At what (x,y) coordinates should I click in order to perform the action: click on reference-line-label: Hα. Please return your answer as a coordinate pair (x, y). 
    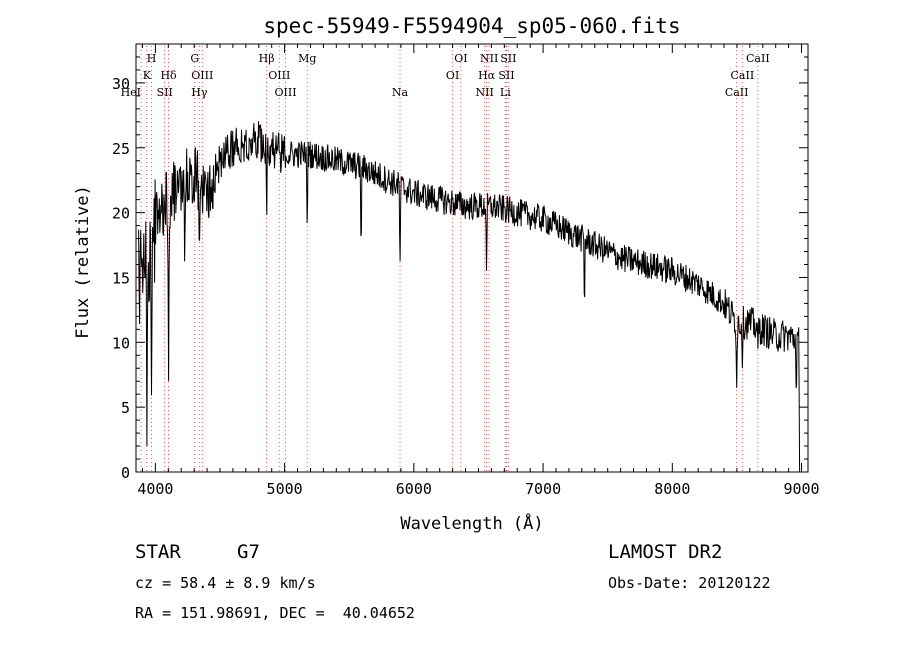
    Looking at the image, I should click on (487, 75).